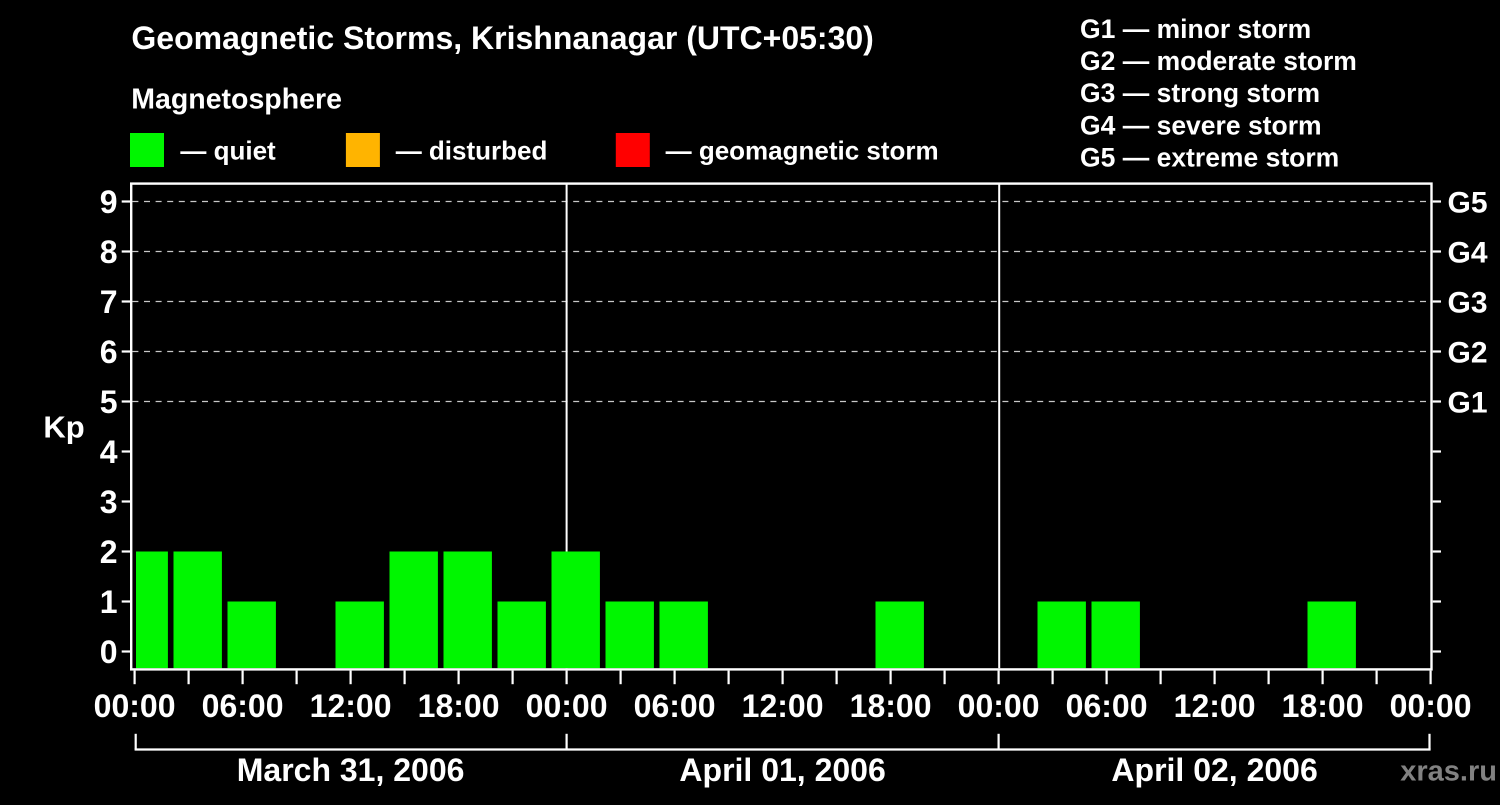 Image resolution: width=1500 pixels, height=805 pixels. What do you see at coordinates (109, 452) in the screenshot?
I see `svg-text: 4` at bounding box center [109, 452].